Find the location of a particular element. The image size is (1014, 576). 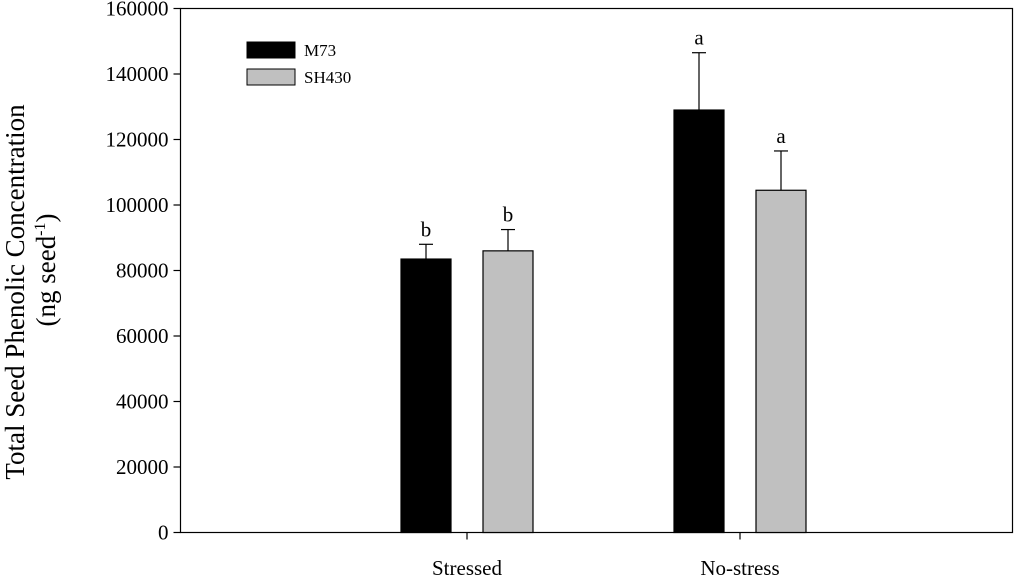

y-axis-label-superscript: -1 is located at coordinates (40, 228).